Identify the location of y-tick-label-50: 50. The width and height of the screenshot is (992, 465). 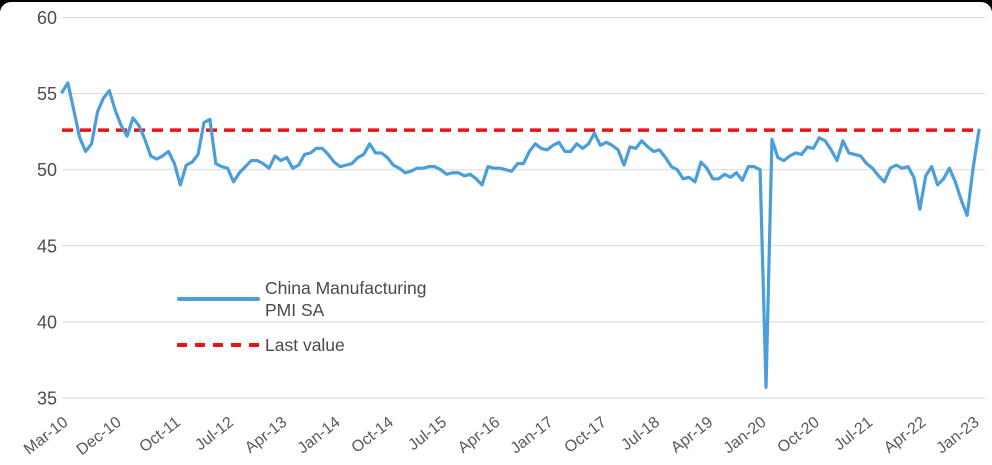
(47, 170).